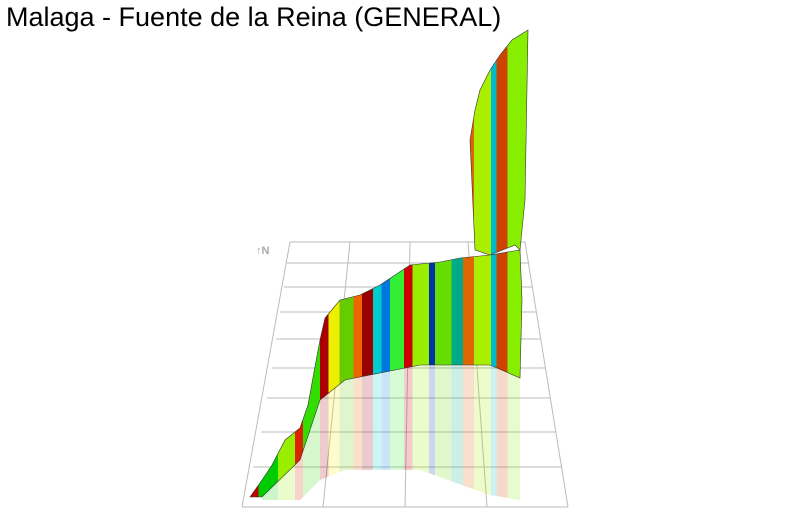 Image resolution: width=790 pixels, height=529 pixels. I want to click on route-reflection, so click(391, 432).